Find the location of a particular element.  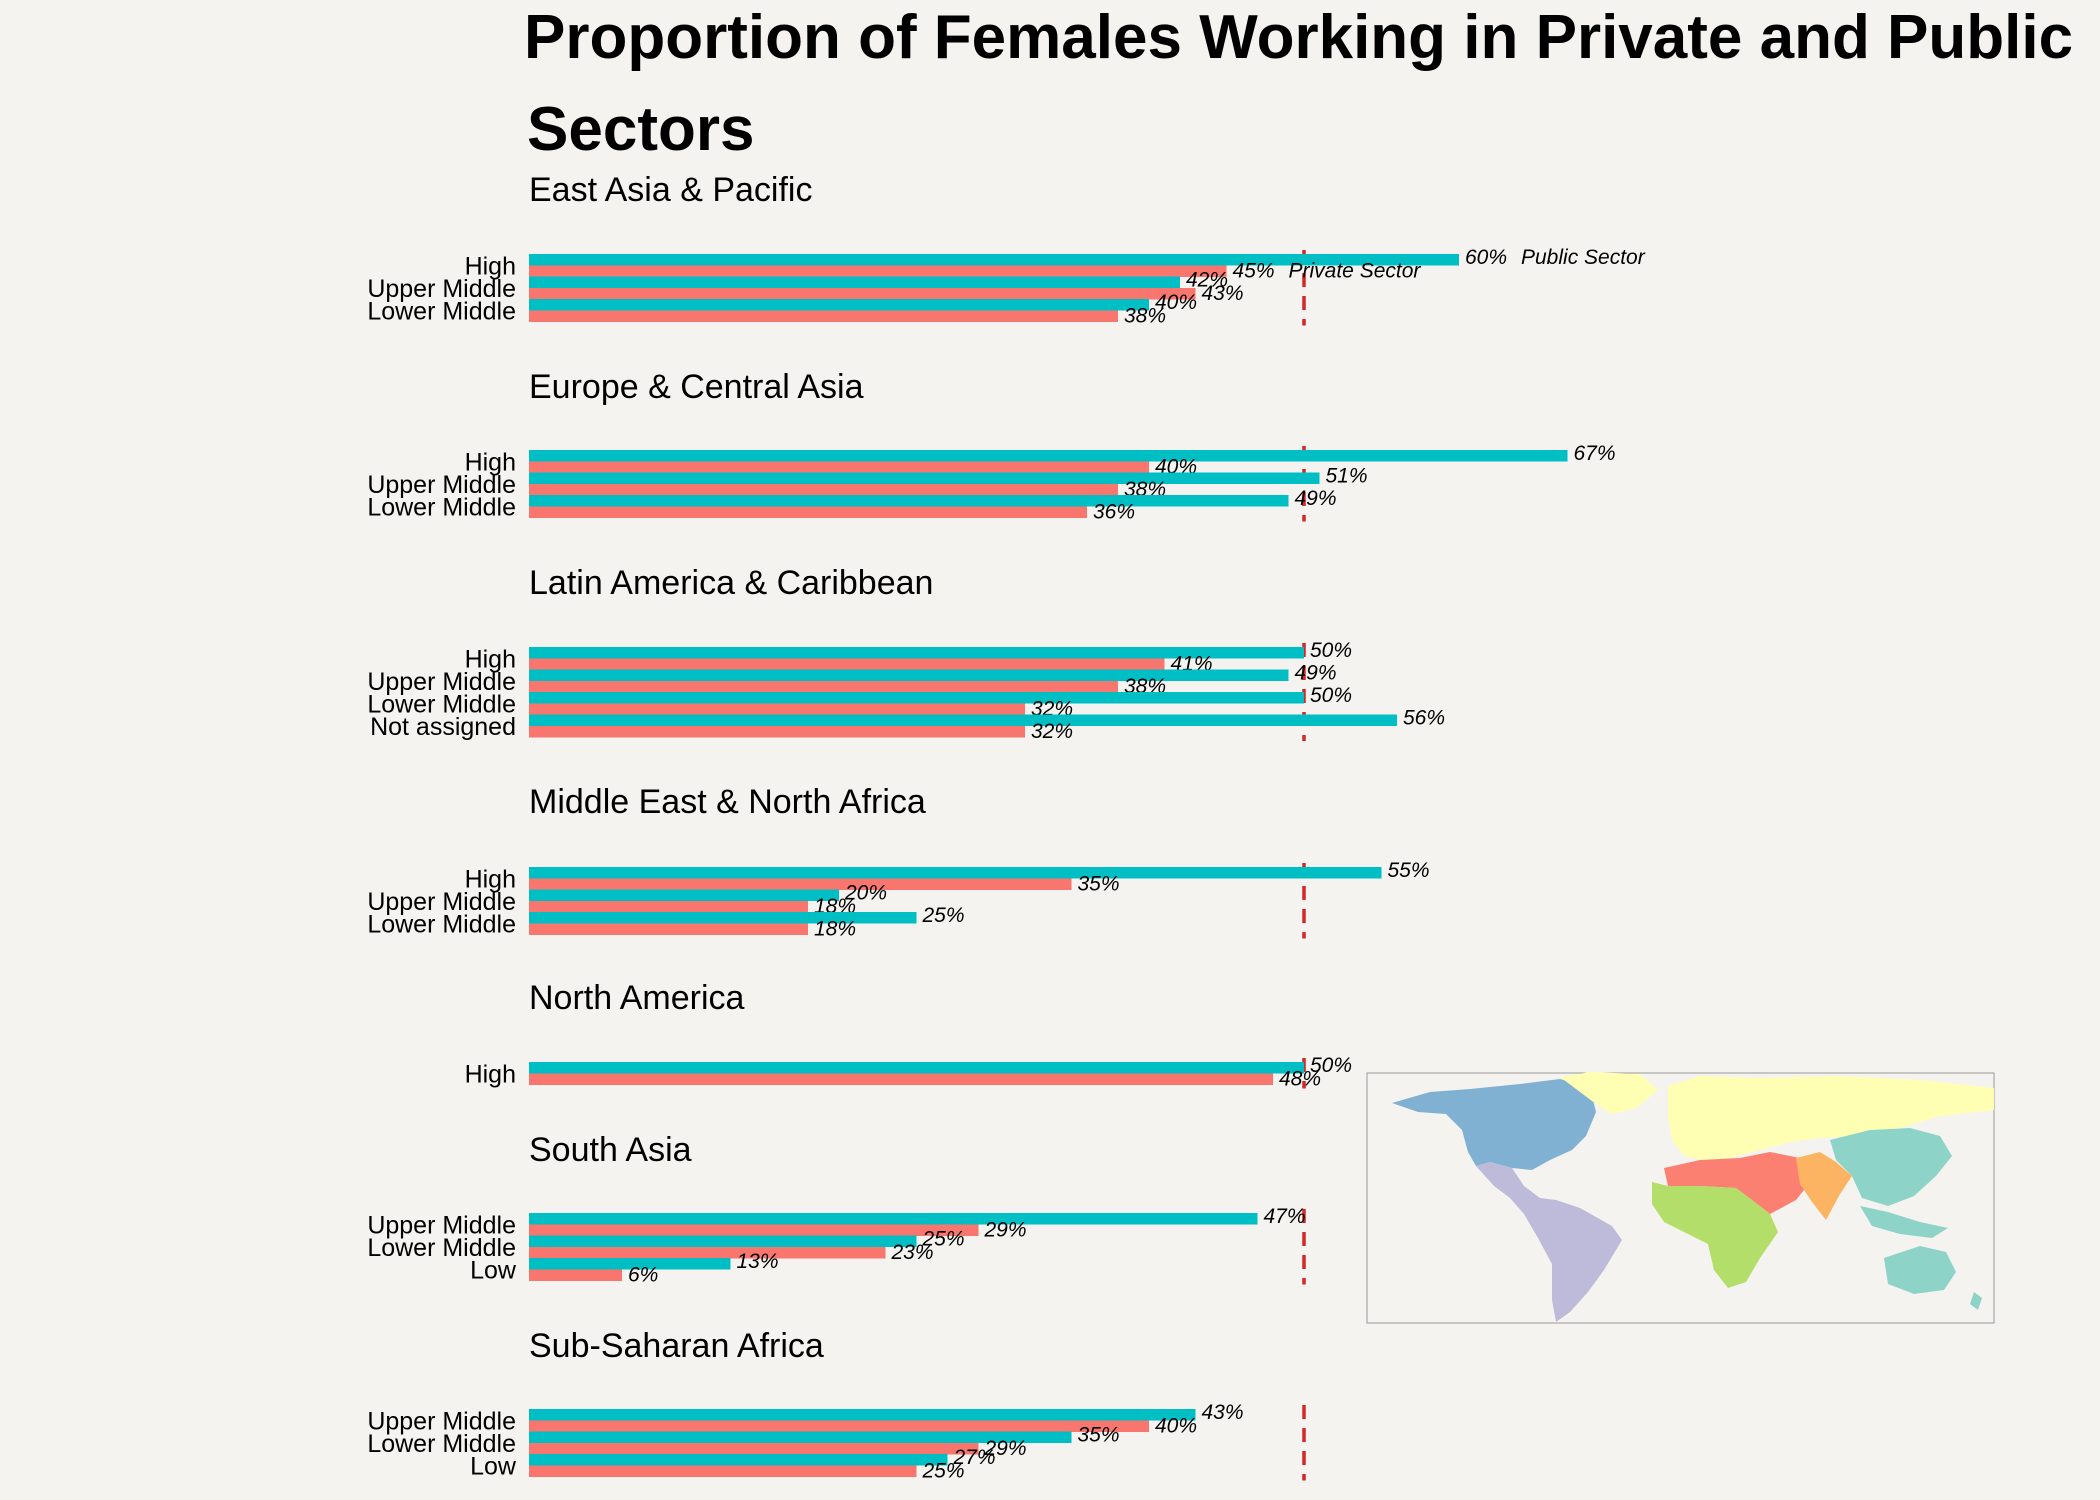

panel-title: North America is located at coordinates (636, 998).